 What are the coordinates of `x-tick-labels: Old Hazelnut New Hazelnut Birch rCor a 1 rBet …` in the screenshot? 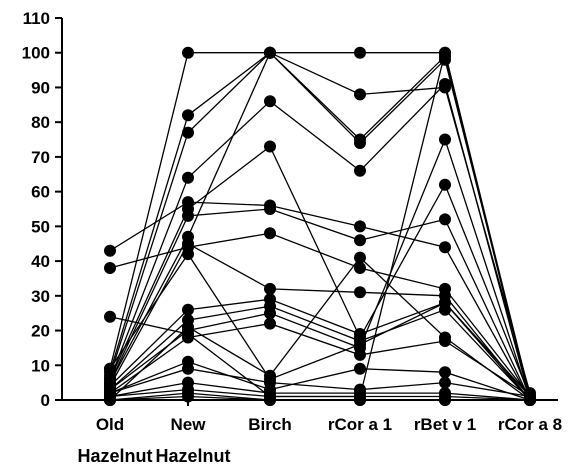 It's located at (319, 433).